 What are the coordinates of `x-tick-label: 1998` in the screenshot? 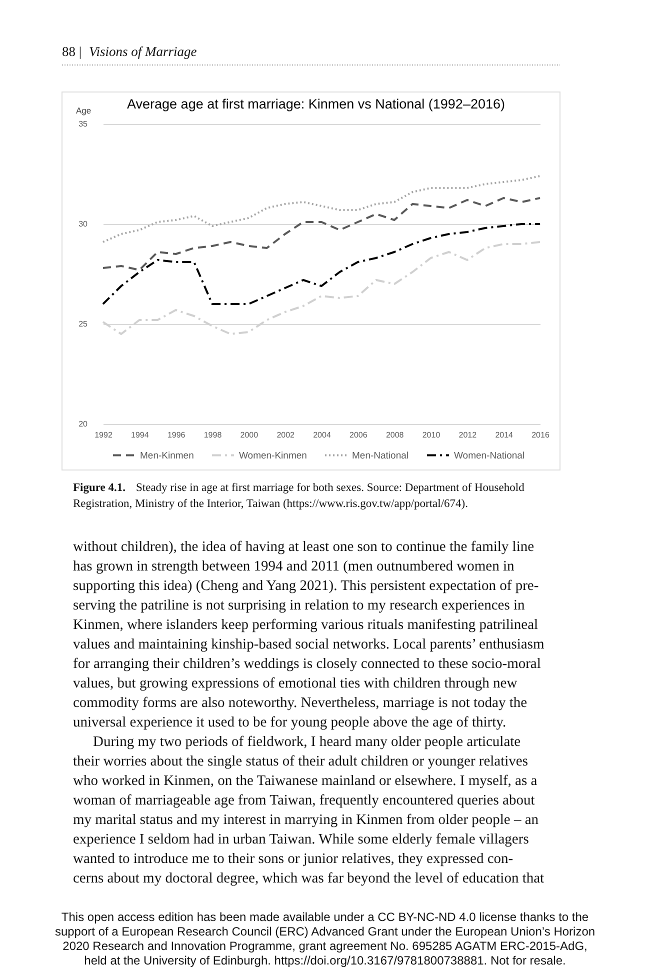 It's located at (213, 435).